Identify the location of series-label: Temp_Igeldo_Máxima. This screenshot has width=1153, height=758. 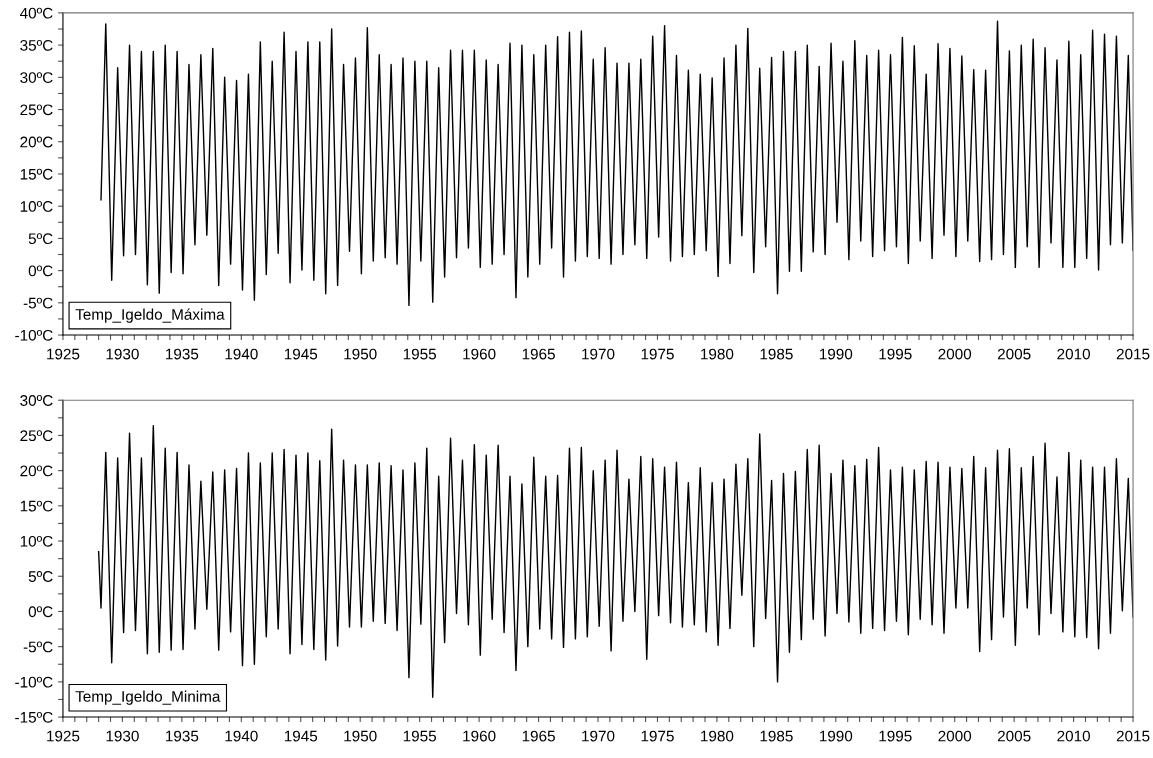
(150, 315).